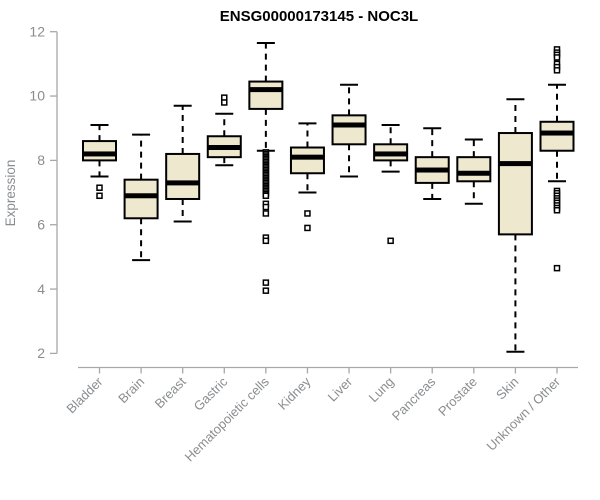  Describe the element at coordinates (319, 16) in the screenshot. I see `chart-title: ENSG00000173145 - NOC3L` at that location.